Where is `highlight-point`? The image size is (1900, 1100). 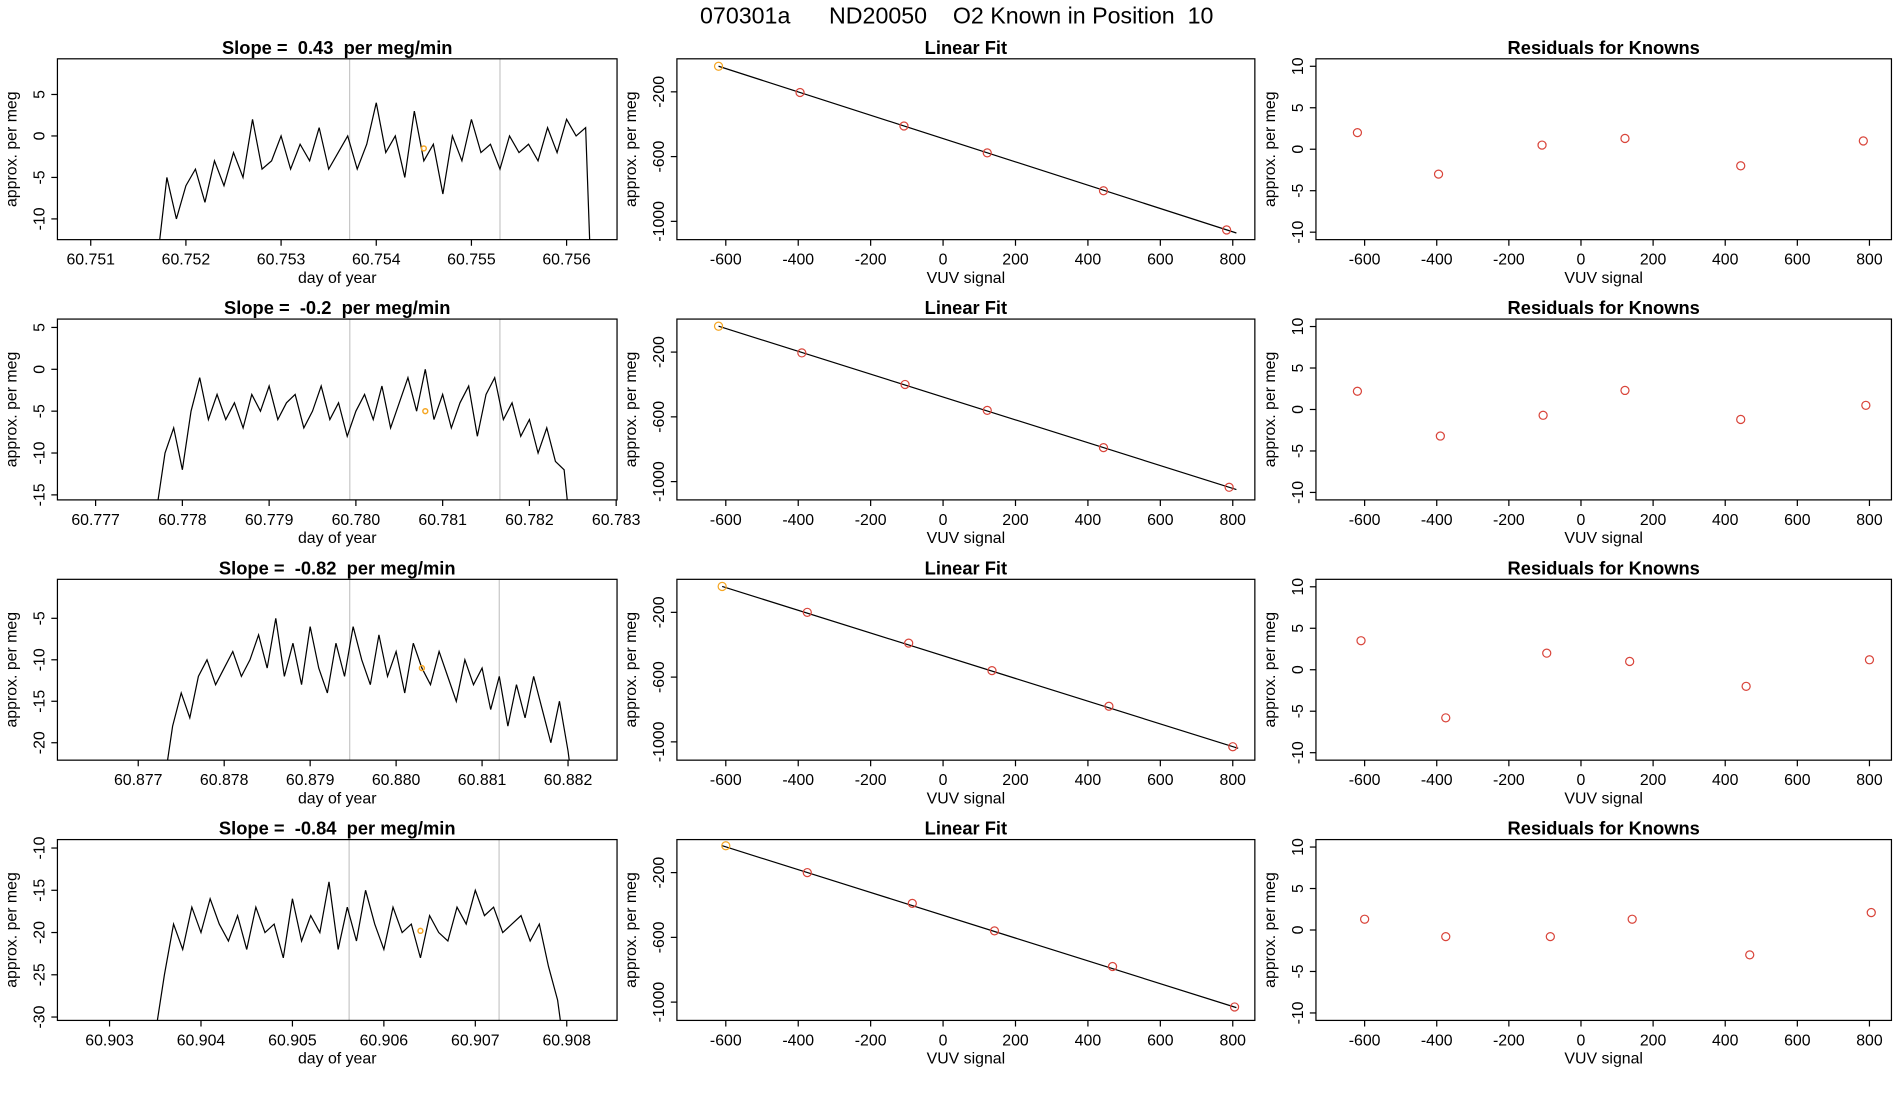
highlight-point is located at coordinates (422, 668).